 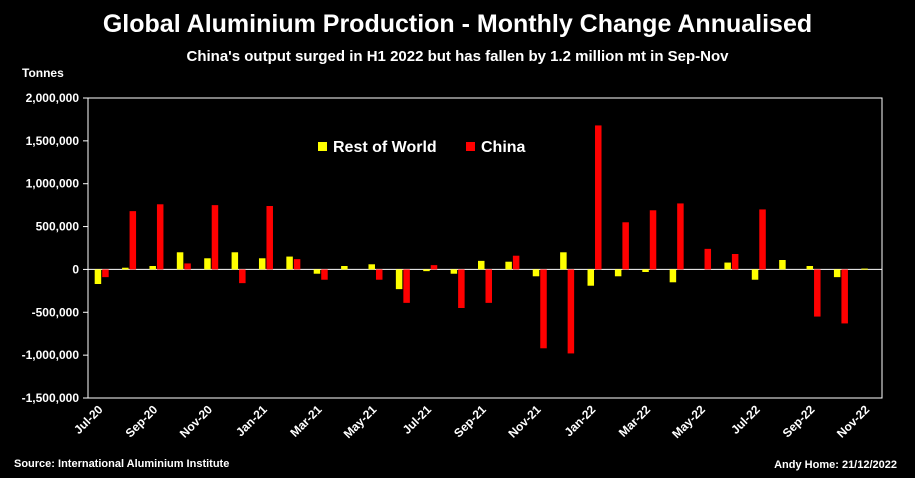 What do you see at coordinates (835, 465) in the screenshot?
I see `author-credit: Andy Home: 21/12/2022` at bounding box center [835, 465].